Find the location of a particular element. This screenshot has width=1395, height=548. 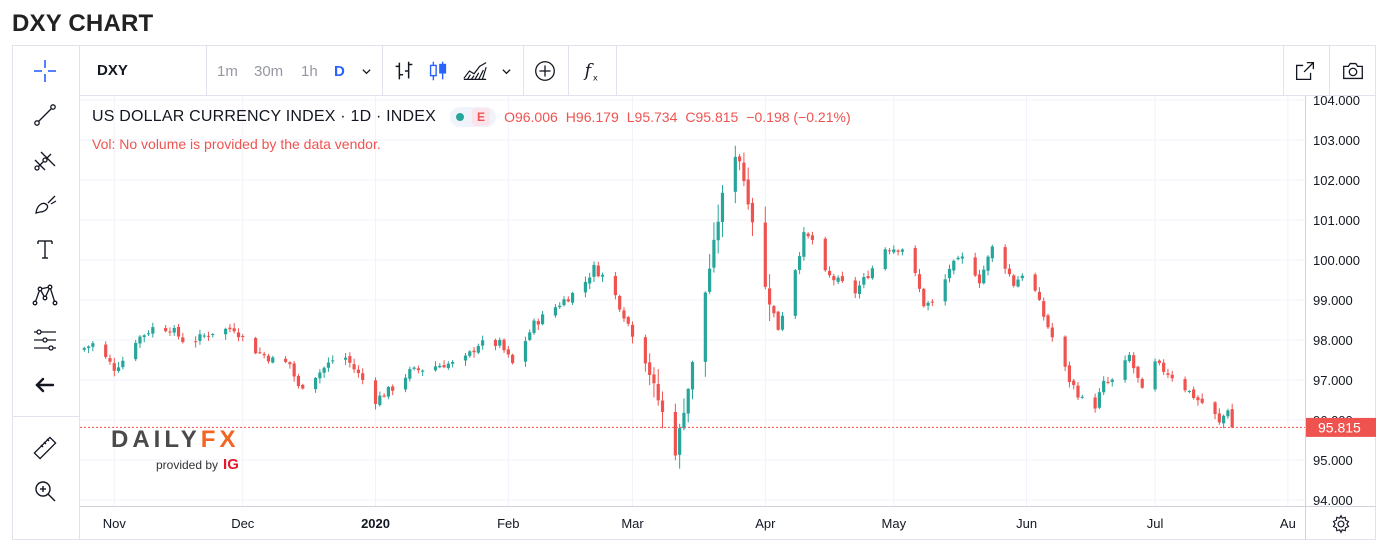

bar-style-icon is located at coordinates (404, 71).